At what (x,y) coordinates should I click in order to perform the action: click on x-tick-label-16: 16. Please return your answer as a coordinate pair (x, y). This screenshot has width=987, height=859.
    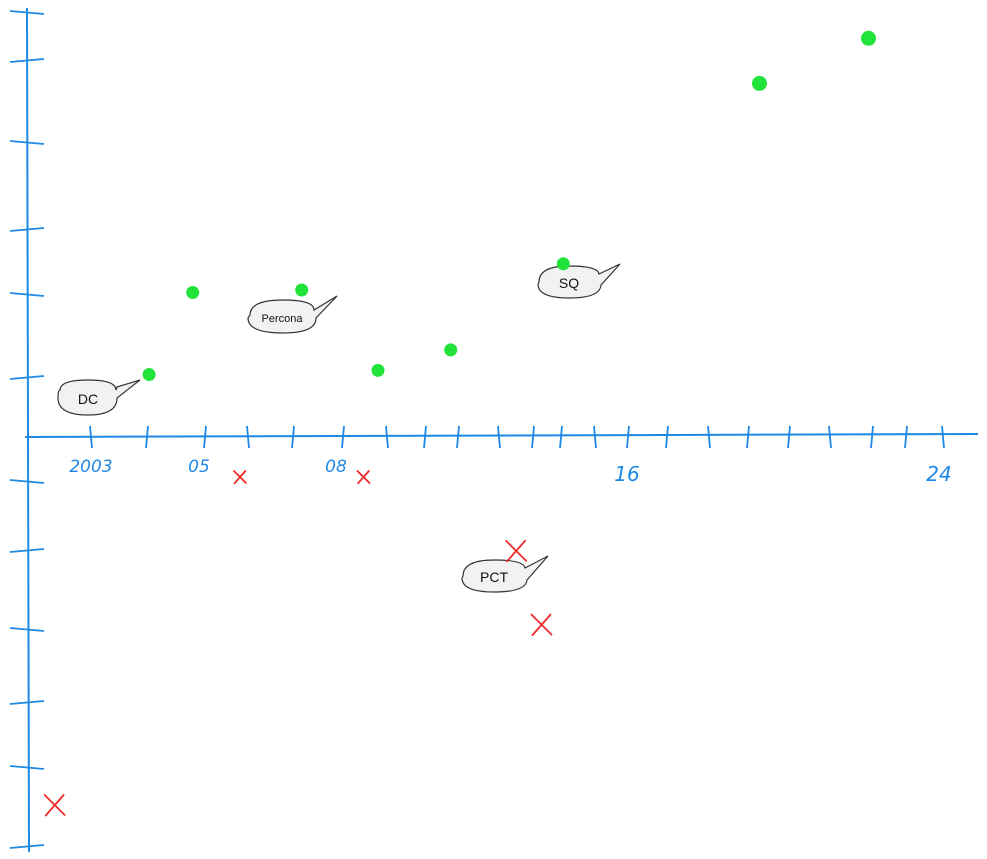
    Looking at the image, I should click on (626, 474).